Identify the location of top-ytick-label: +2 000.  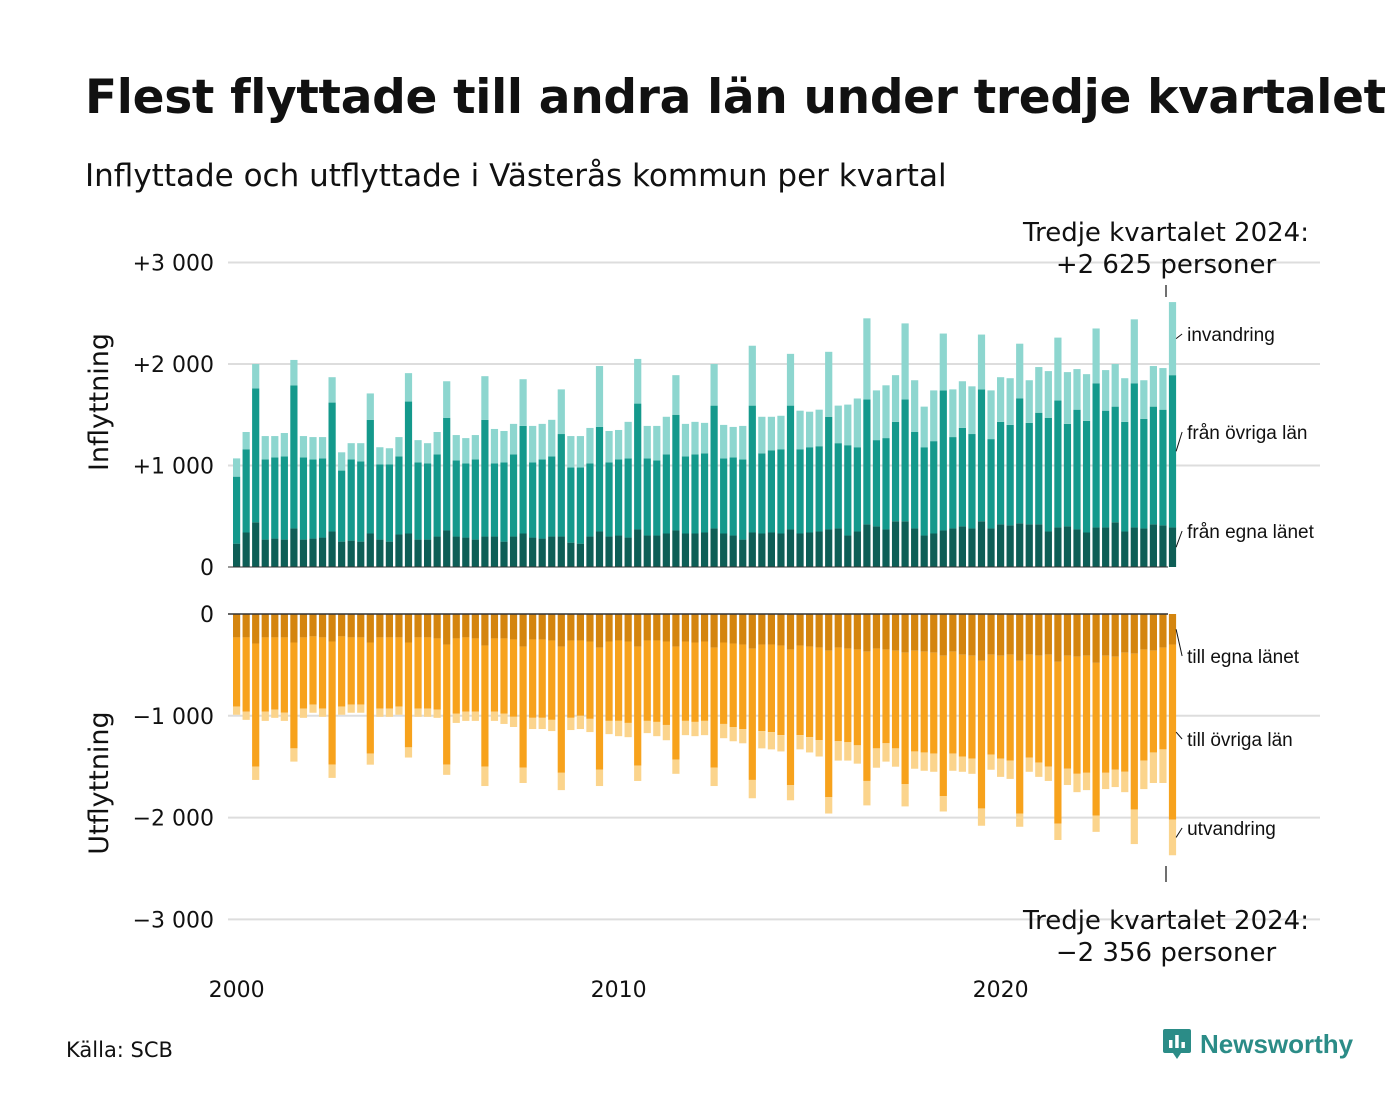
(173, 365).